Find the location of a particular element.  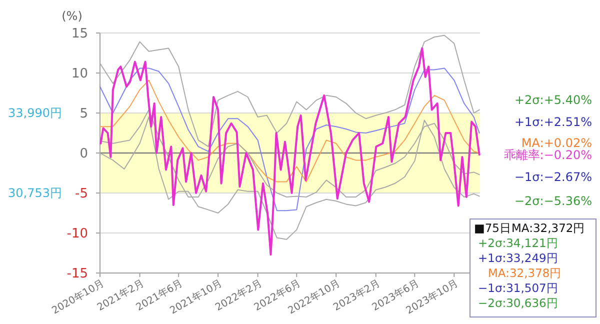

y-tick-label: 15 is located at coordinates (79, 34).